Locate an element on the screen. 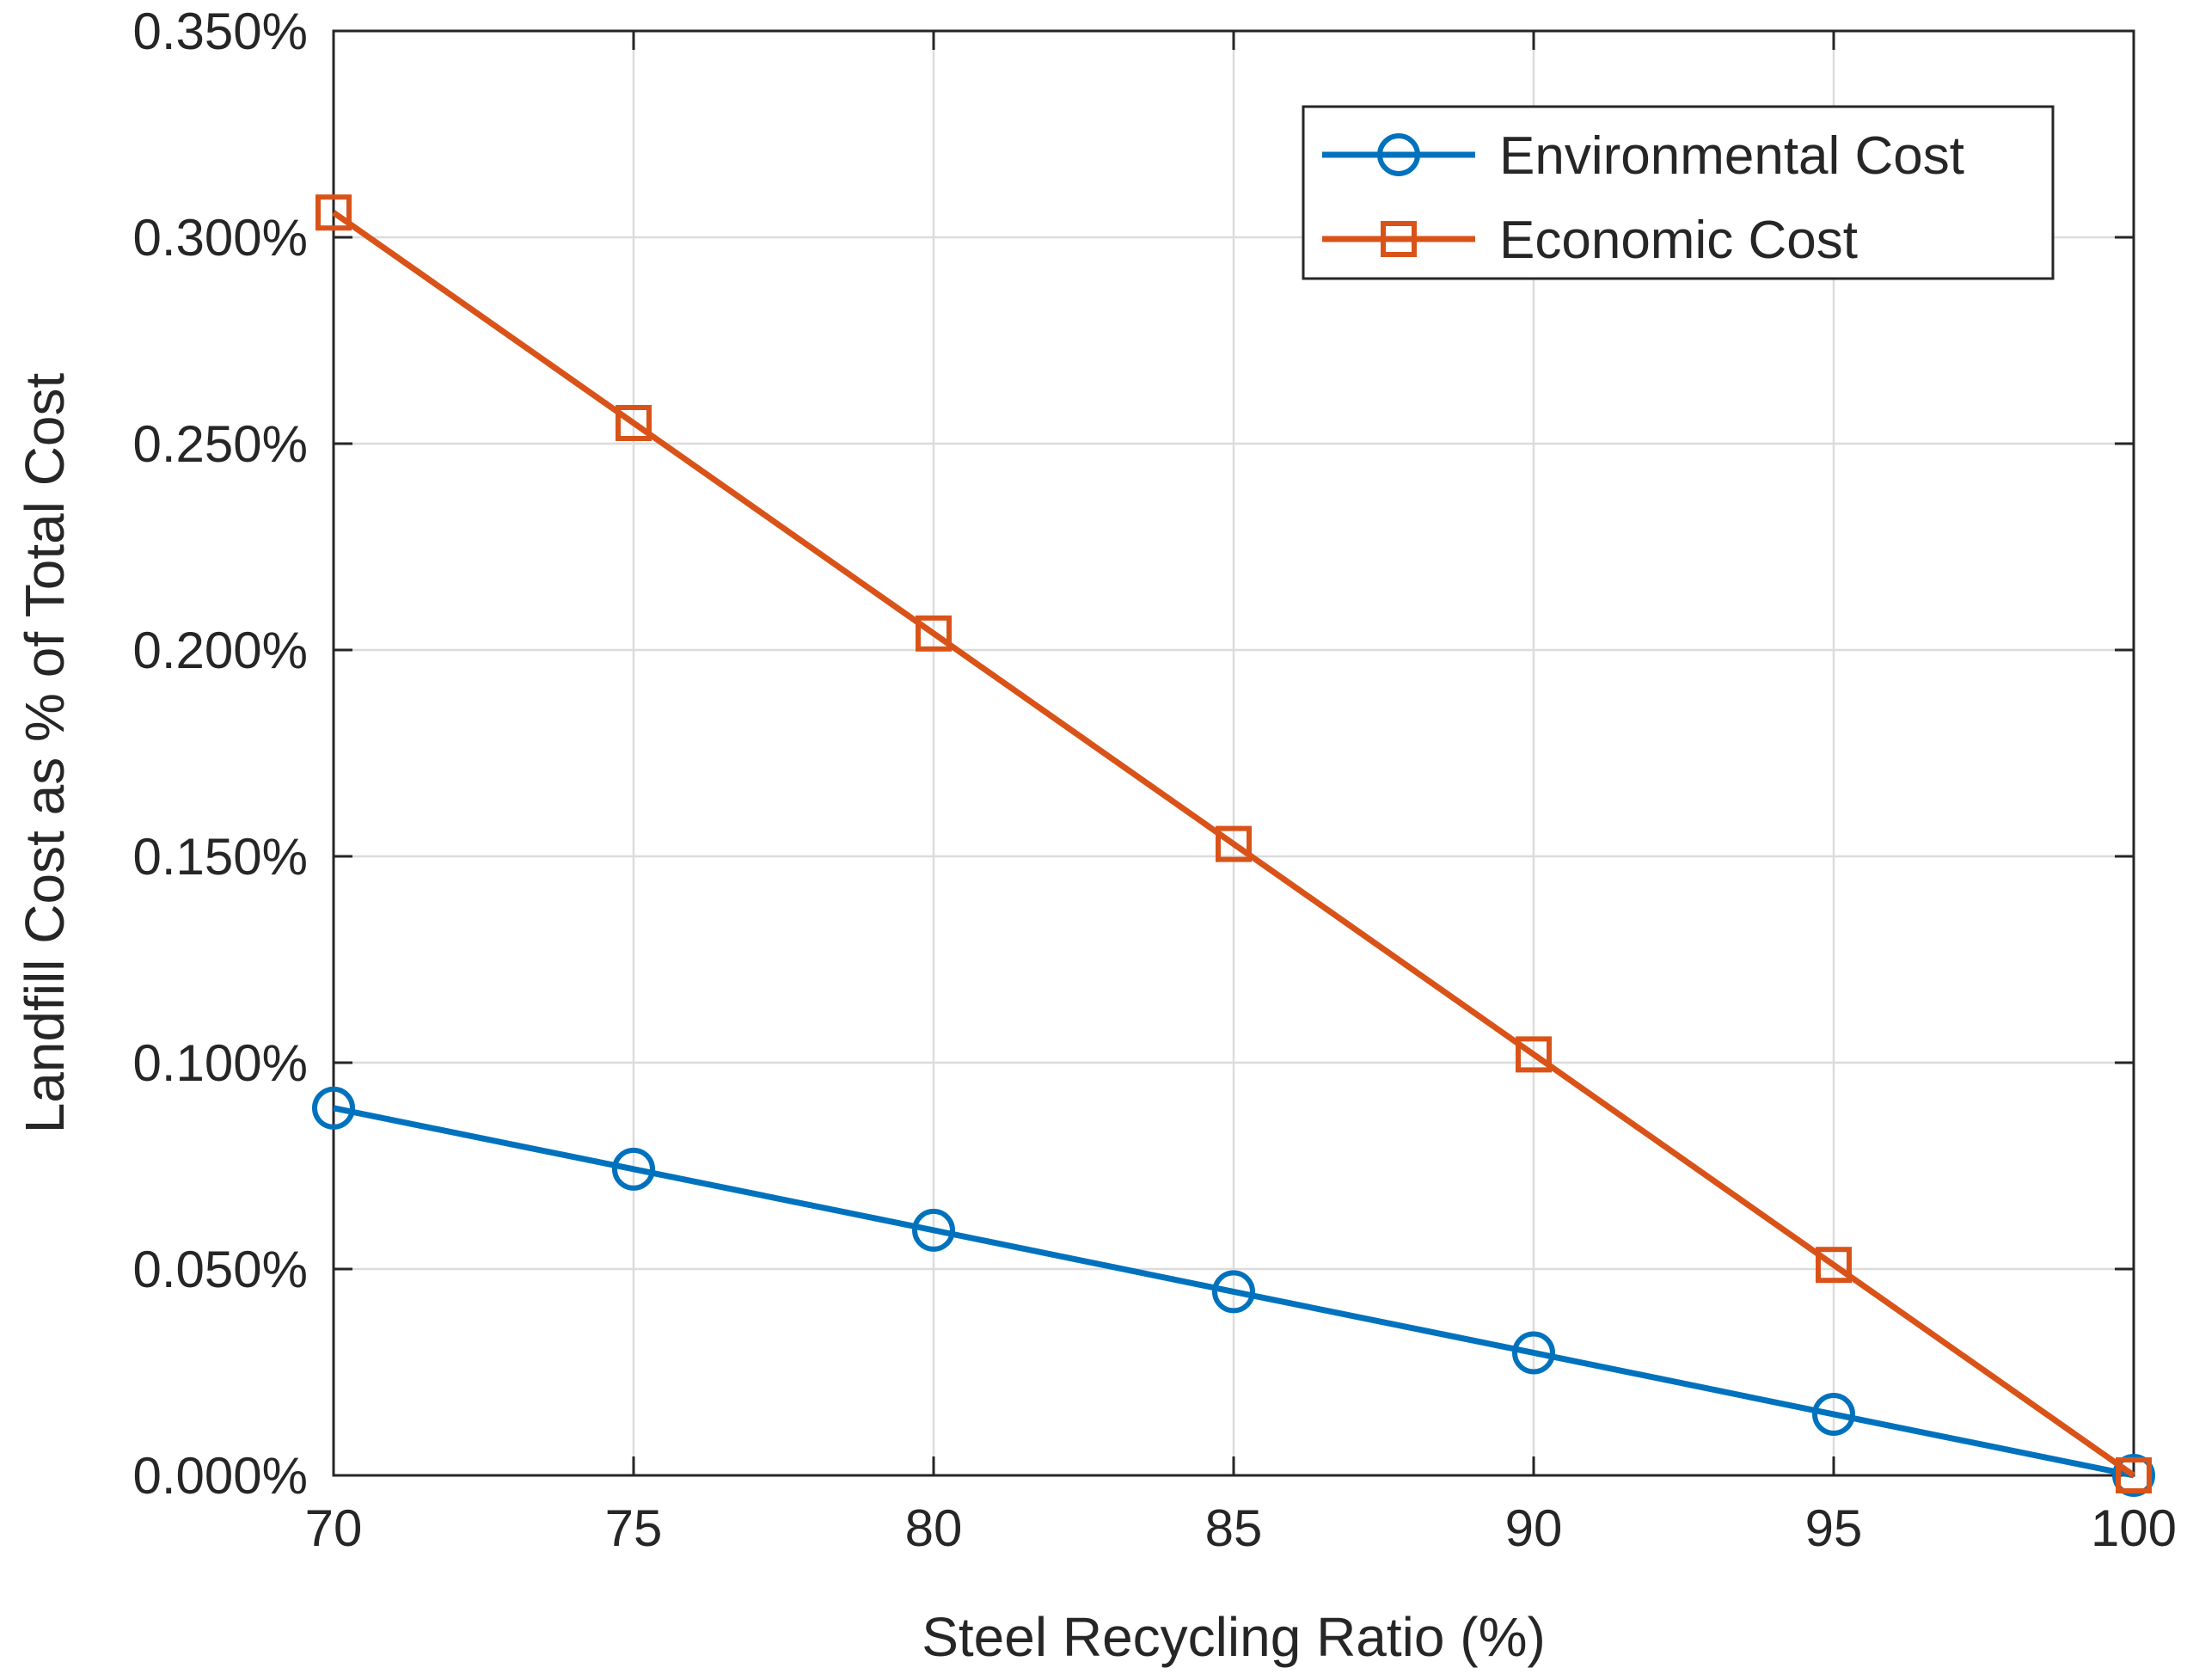 The image size is (2187, 1680). legend-box is located at coordinates (1678, 193).